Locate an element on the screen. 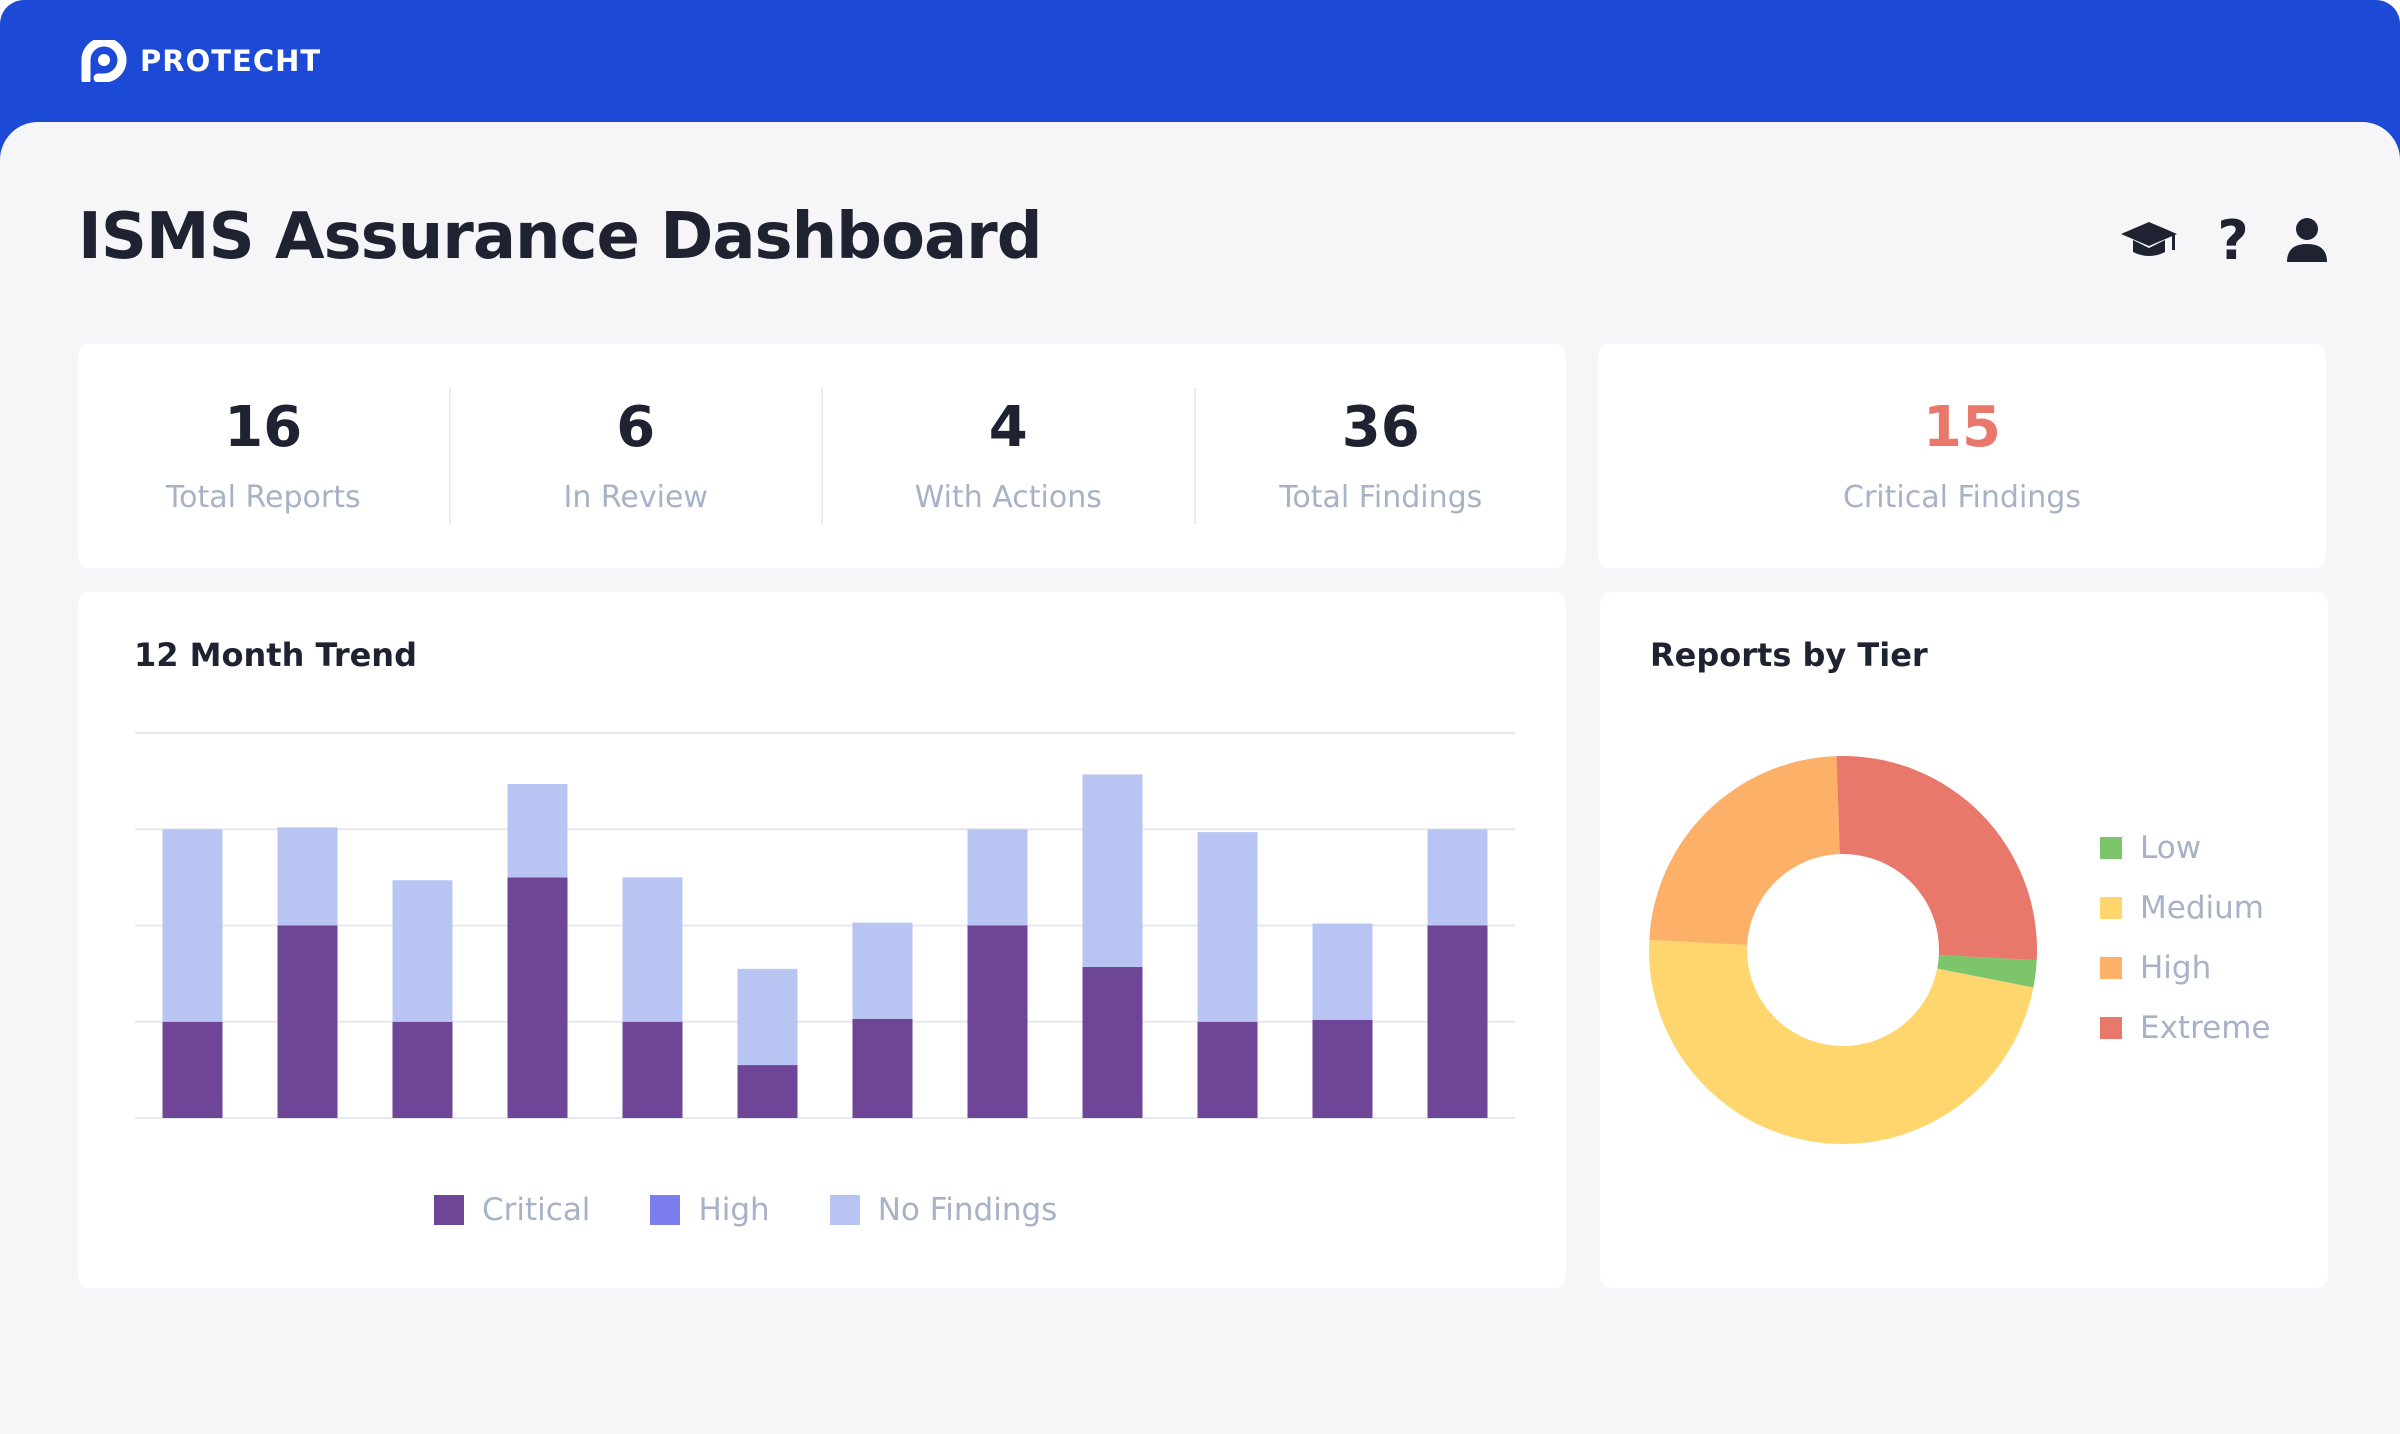  legend-label: Extreme is located at coordinates (2205, 1028).